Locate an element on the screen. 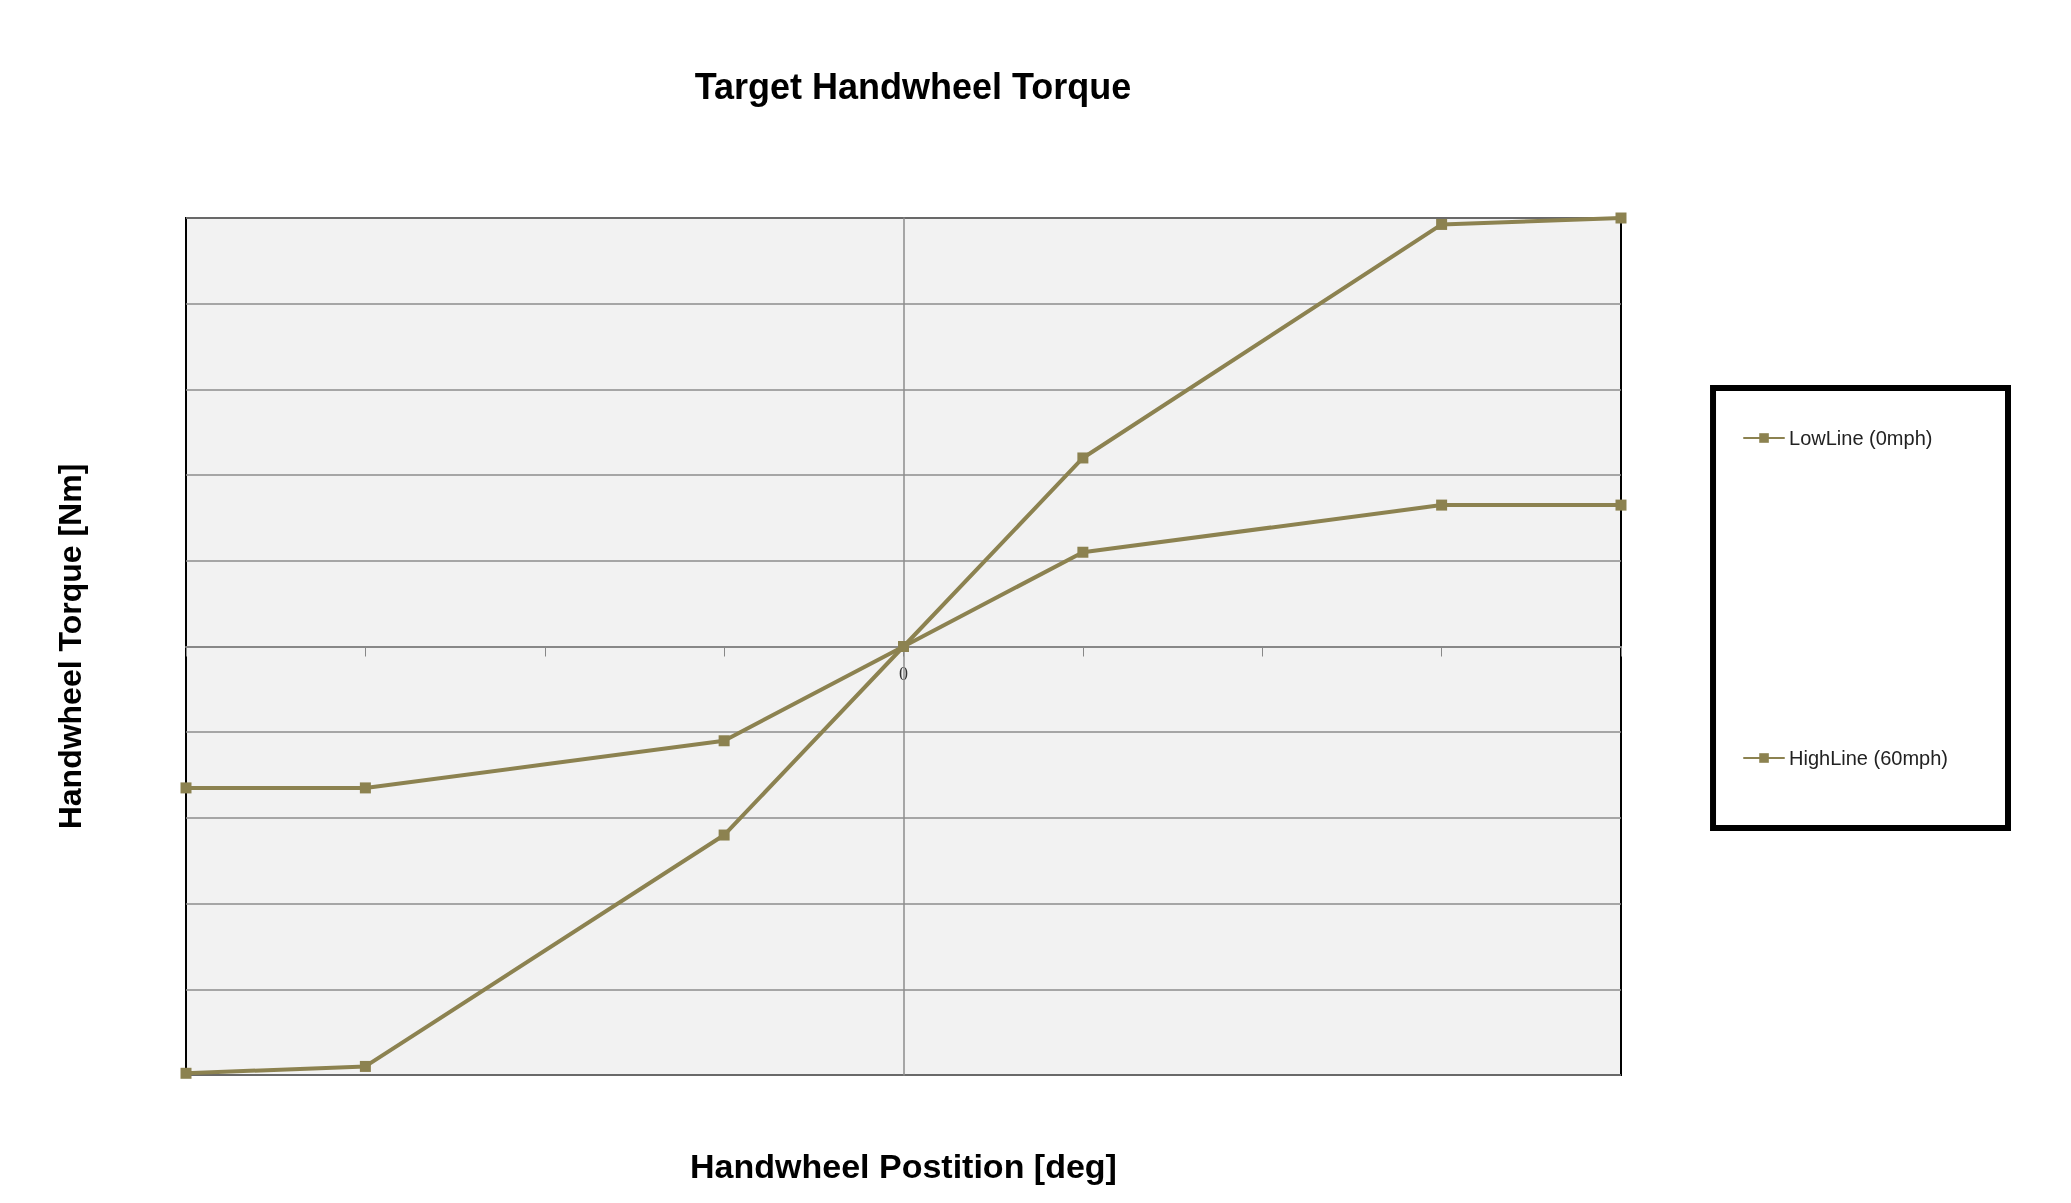 The height and width of the screenshot is (1203, 2071). chart-title: Target Handwheel Torque is located at coordinates (913, 86).